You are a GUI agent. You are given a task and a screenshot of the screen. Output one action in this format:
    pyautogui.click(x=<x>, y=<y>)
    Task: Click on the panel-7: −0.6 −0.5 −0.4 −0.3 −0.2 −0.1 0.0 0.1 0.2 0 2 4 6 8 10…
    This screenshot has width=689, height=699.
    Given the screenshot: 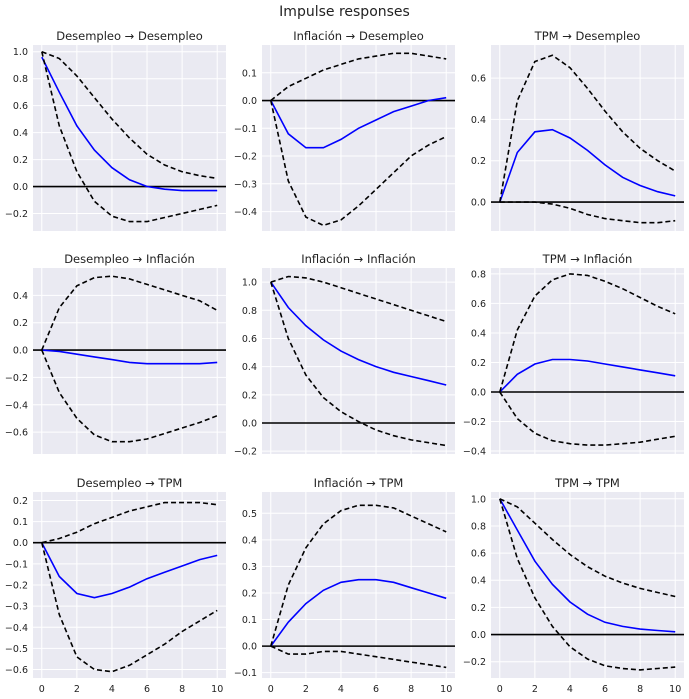 What is the action you would take?
    pyautogui.click(x=115, y=585)
    